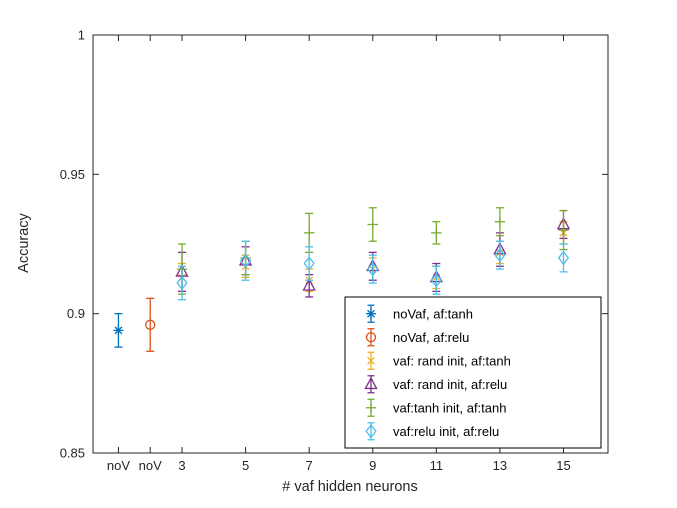 This screenshot has height=508, width=677. Describe the element at coordinates (309, 465) in the screenshot. I see `x-tick-label: 7` at that location.